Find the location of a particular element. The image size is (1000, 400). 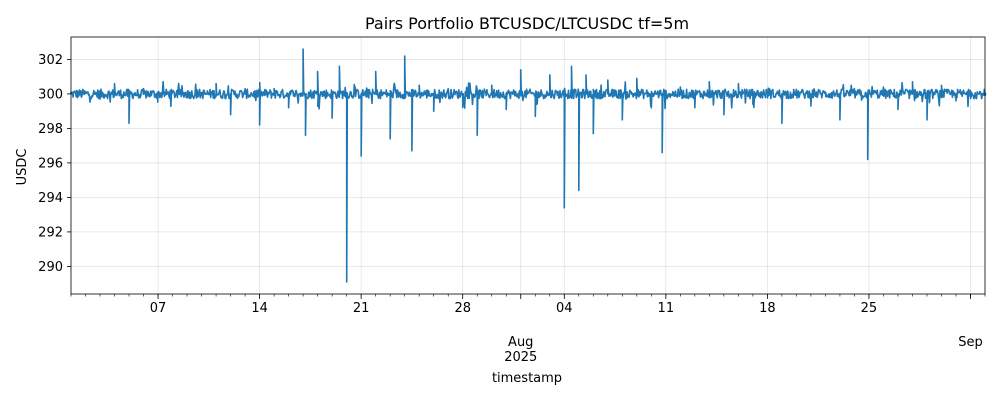

x-tick-label: Aug is located at coordinates (520, 342).